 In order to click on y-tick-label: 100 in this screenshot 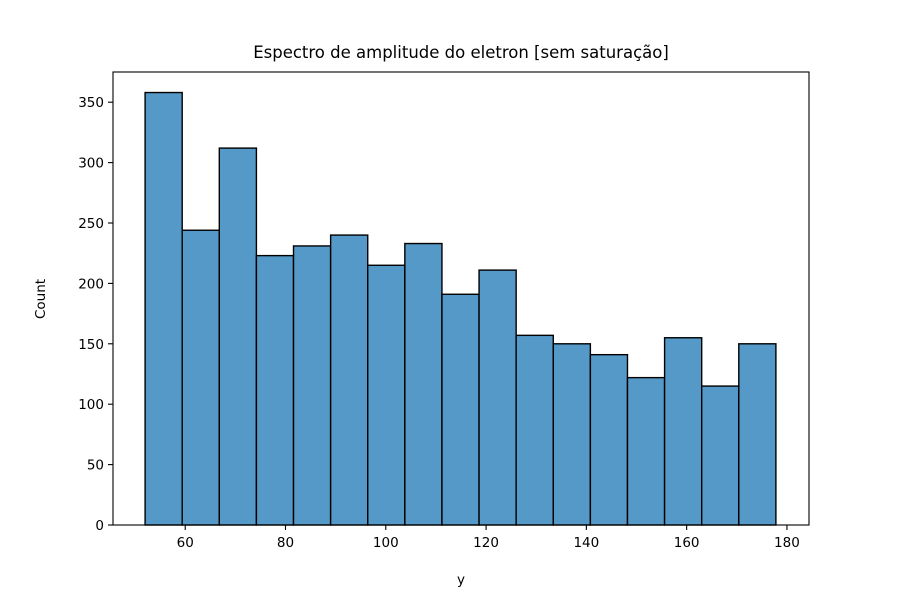, I will do `click(91, 405)`.